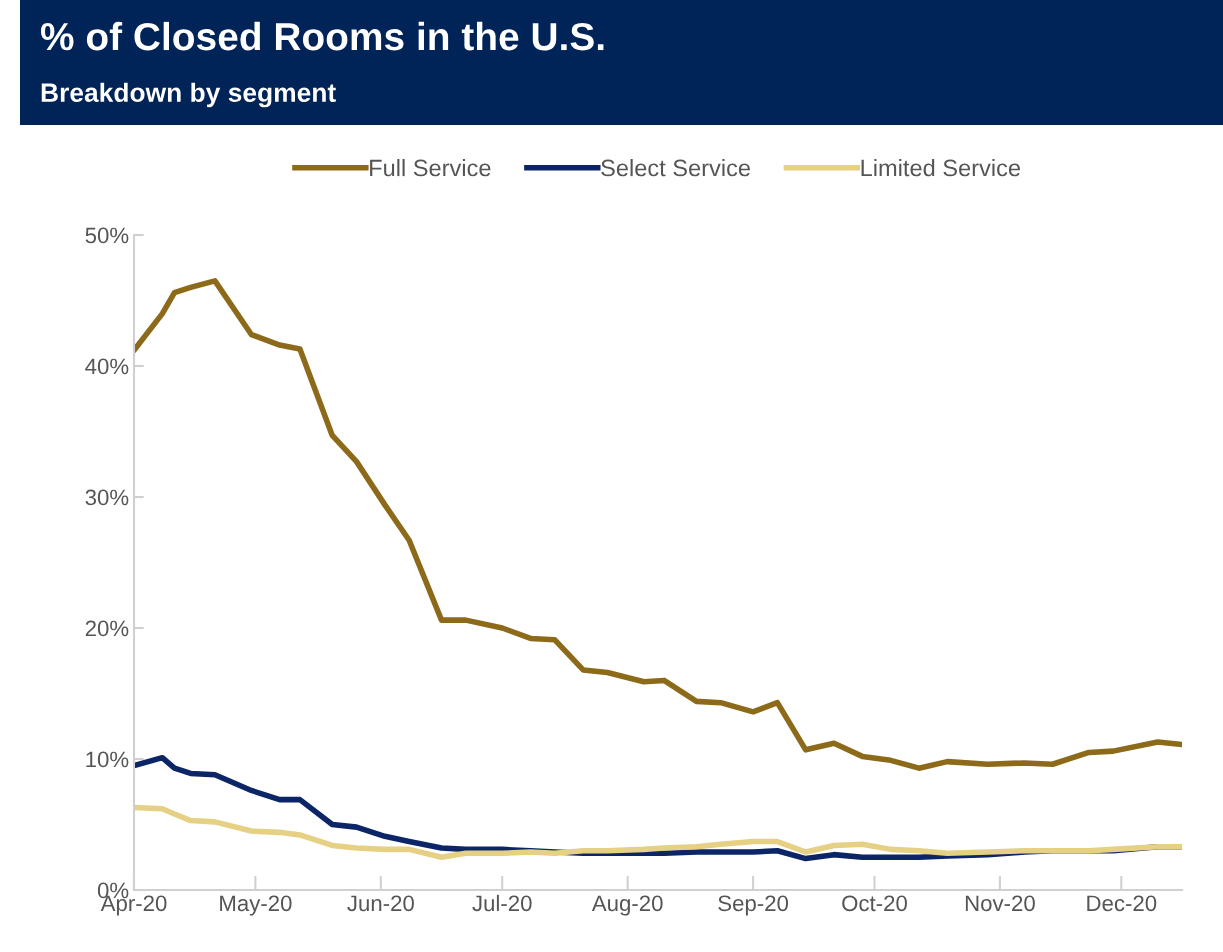  I want to click on legend-label: Full Service, so click(430, 167).